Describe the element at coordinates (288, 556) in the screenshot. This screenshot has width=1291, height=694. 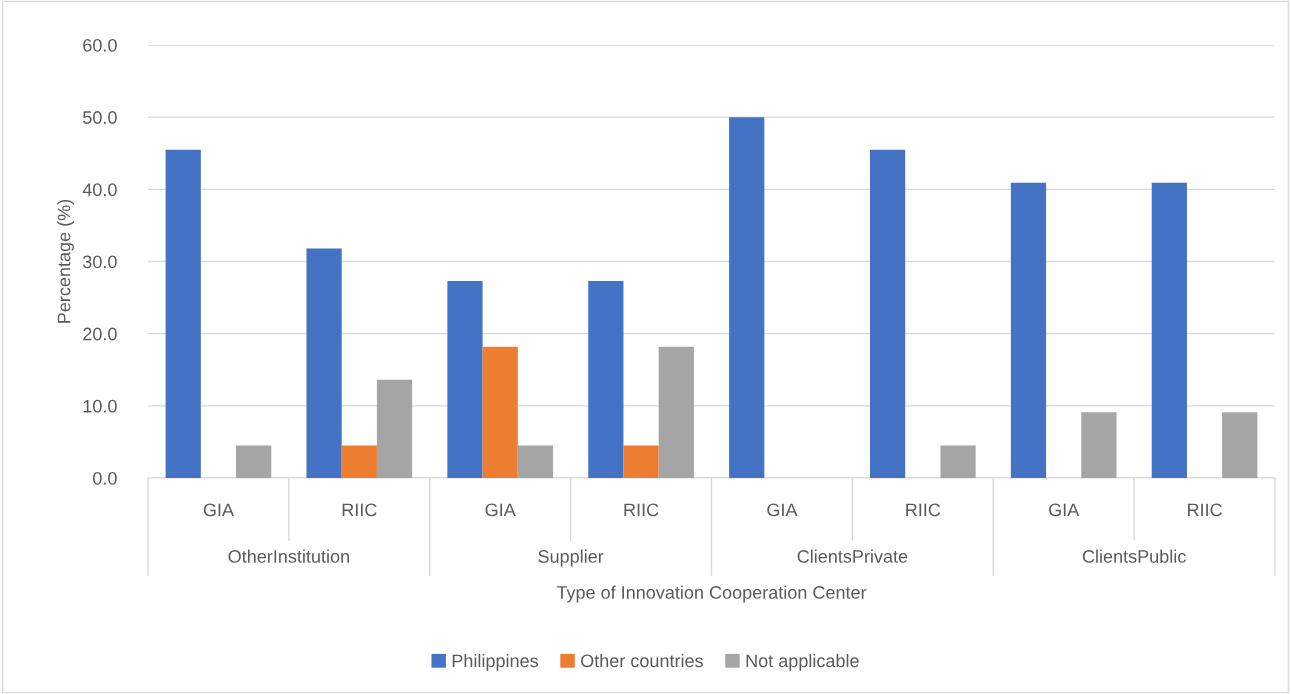
I see `text: OtherInstitution` at that location.